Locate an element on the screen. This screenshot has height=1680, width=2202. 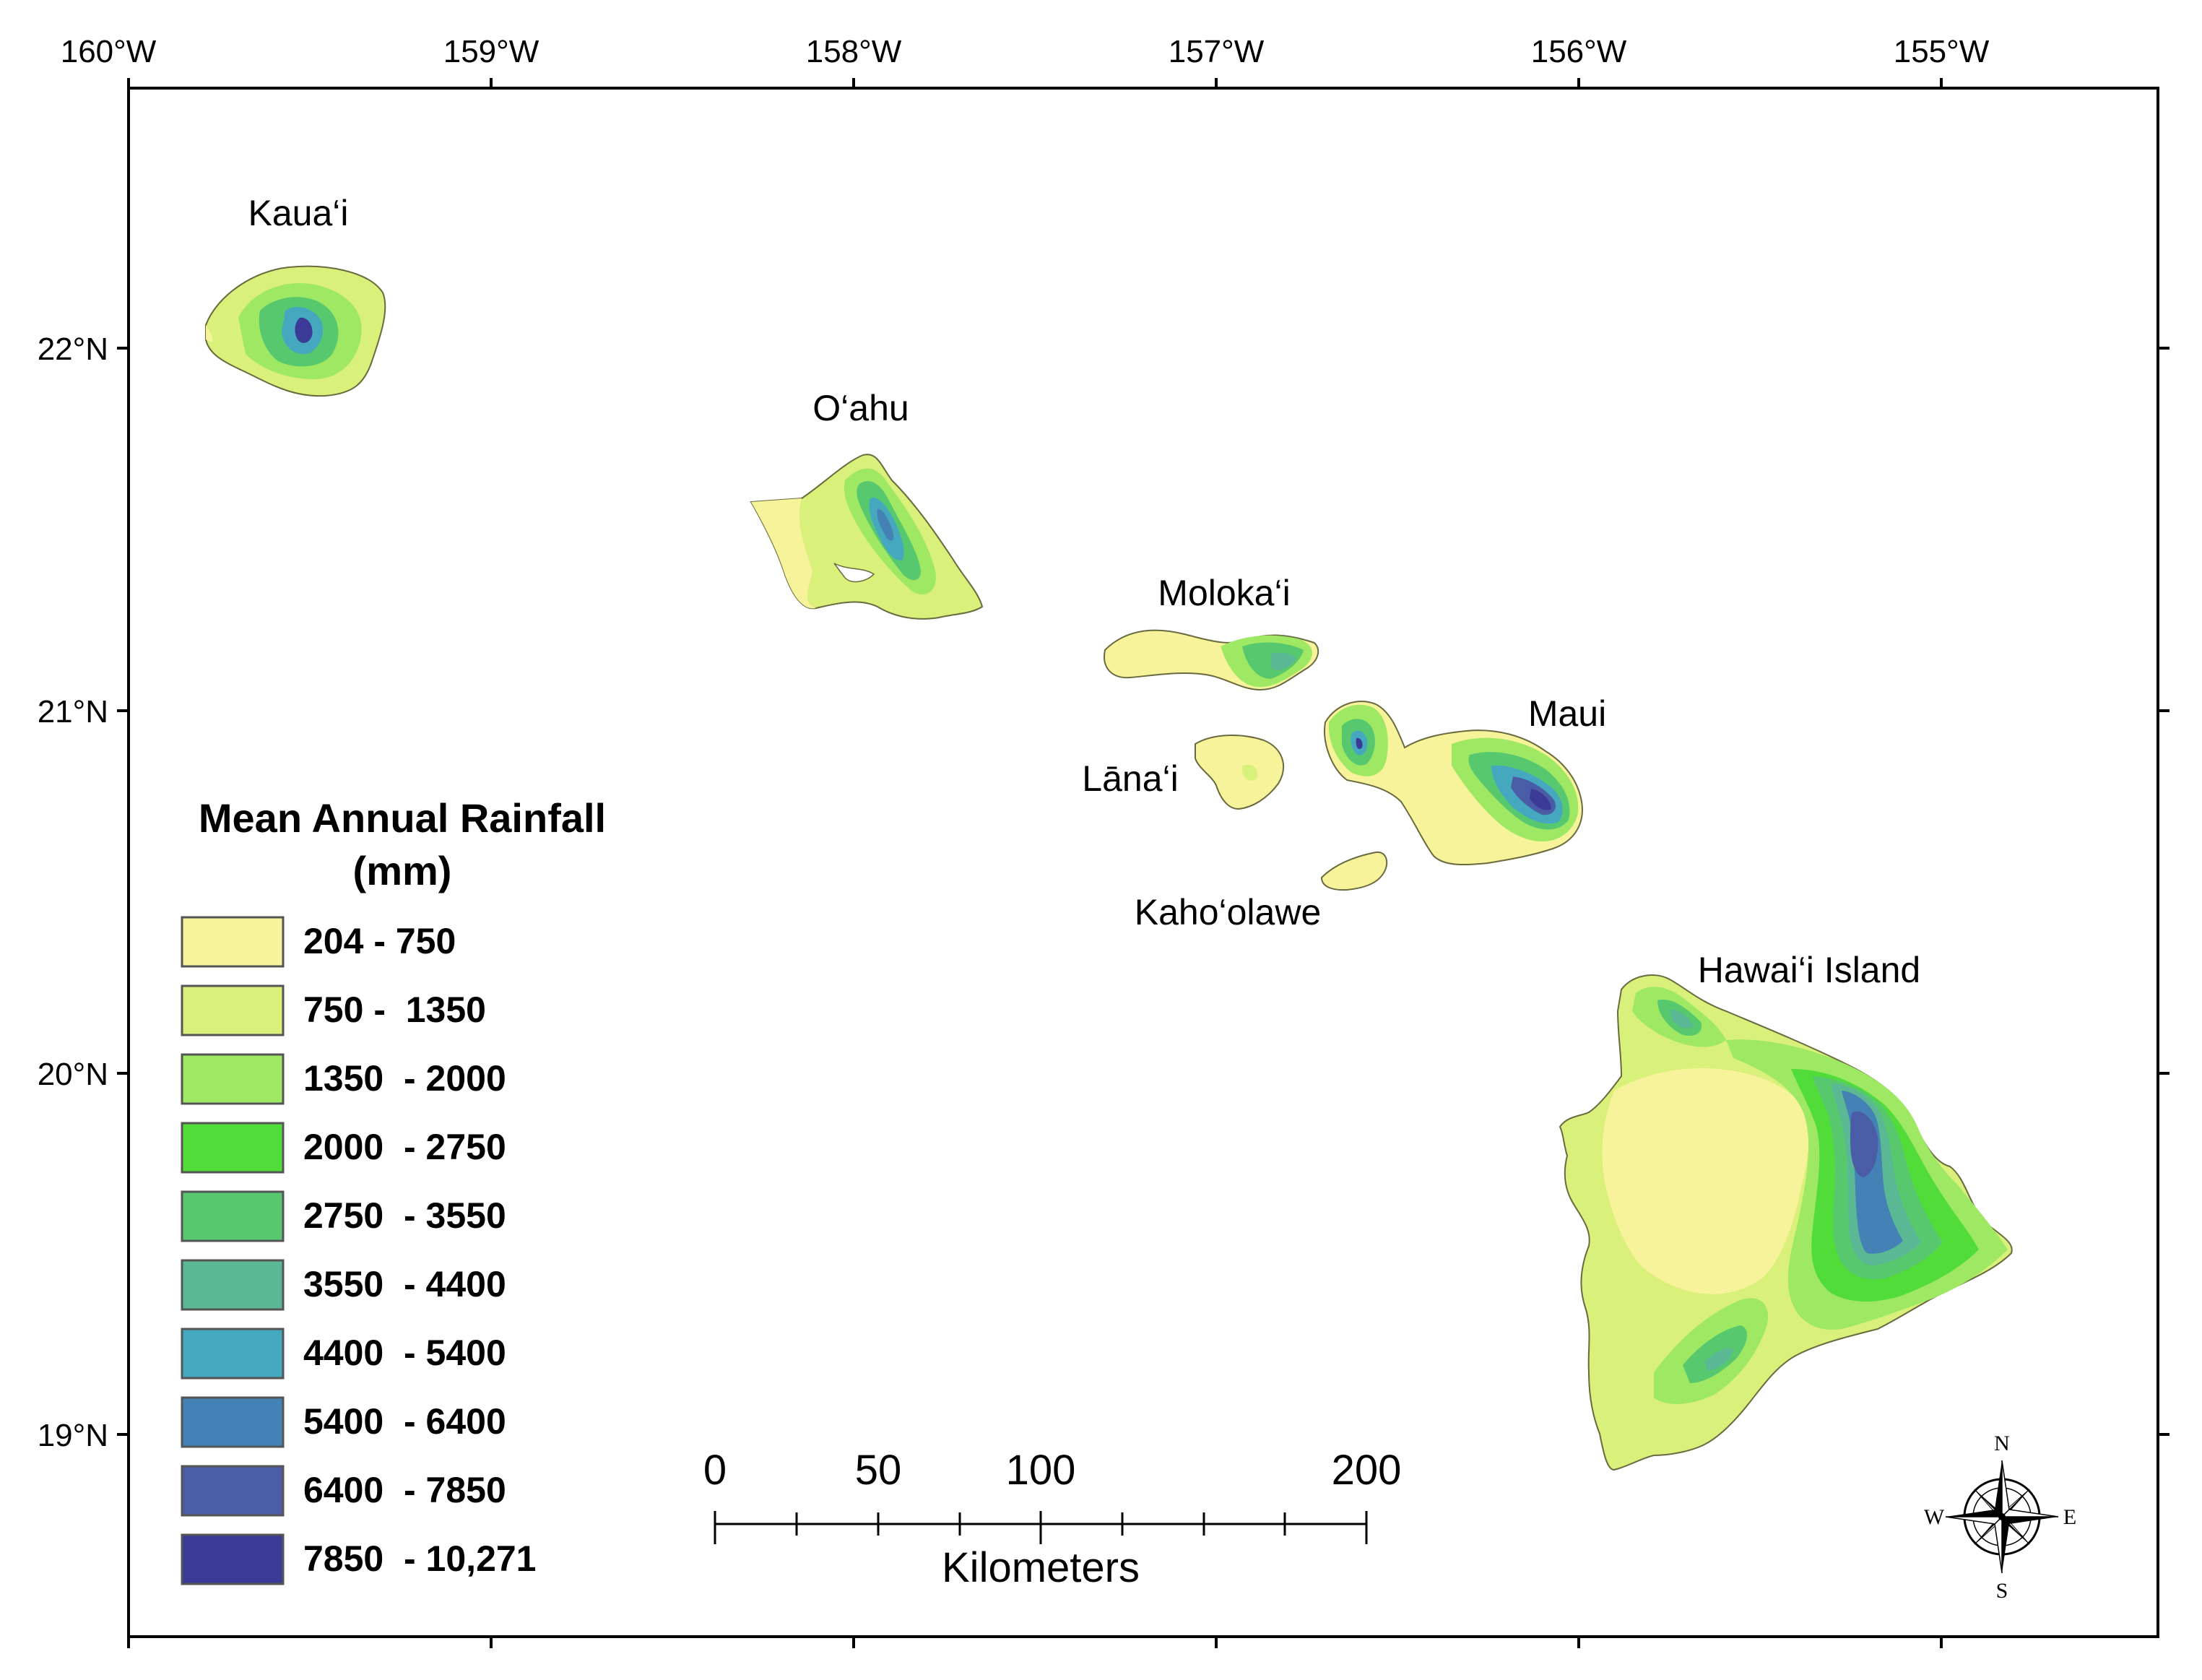
island-hawaii is located at coordinates (1786, 1222).